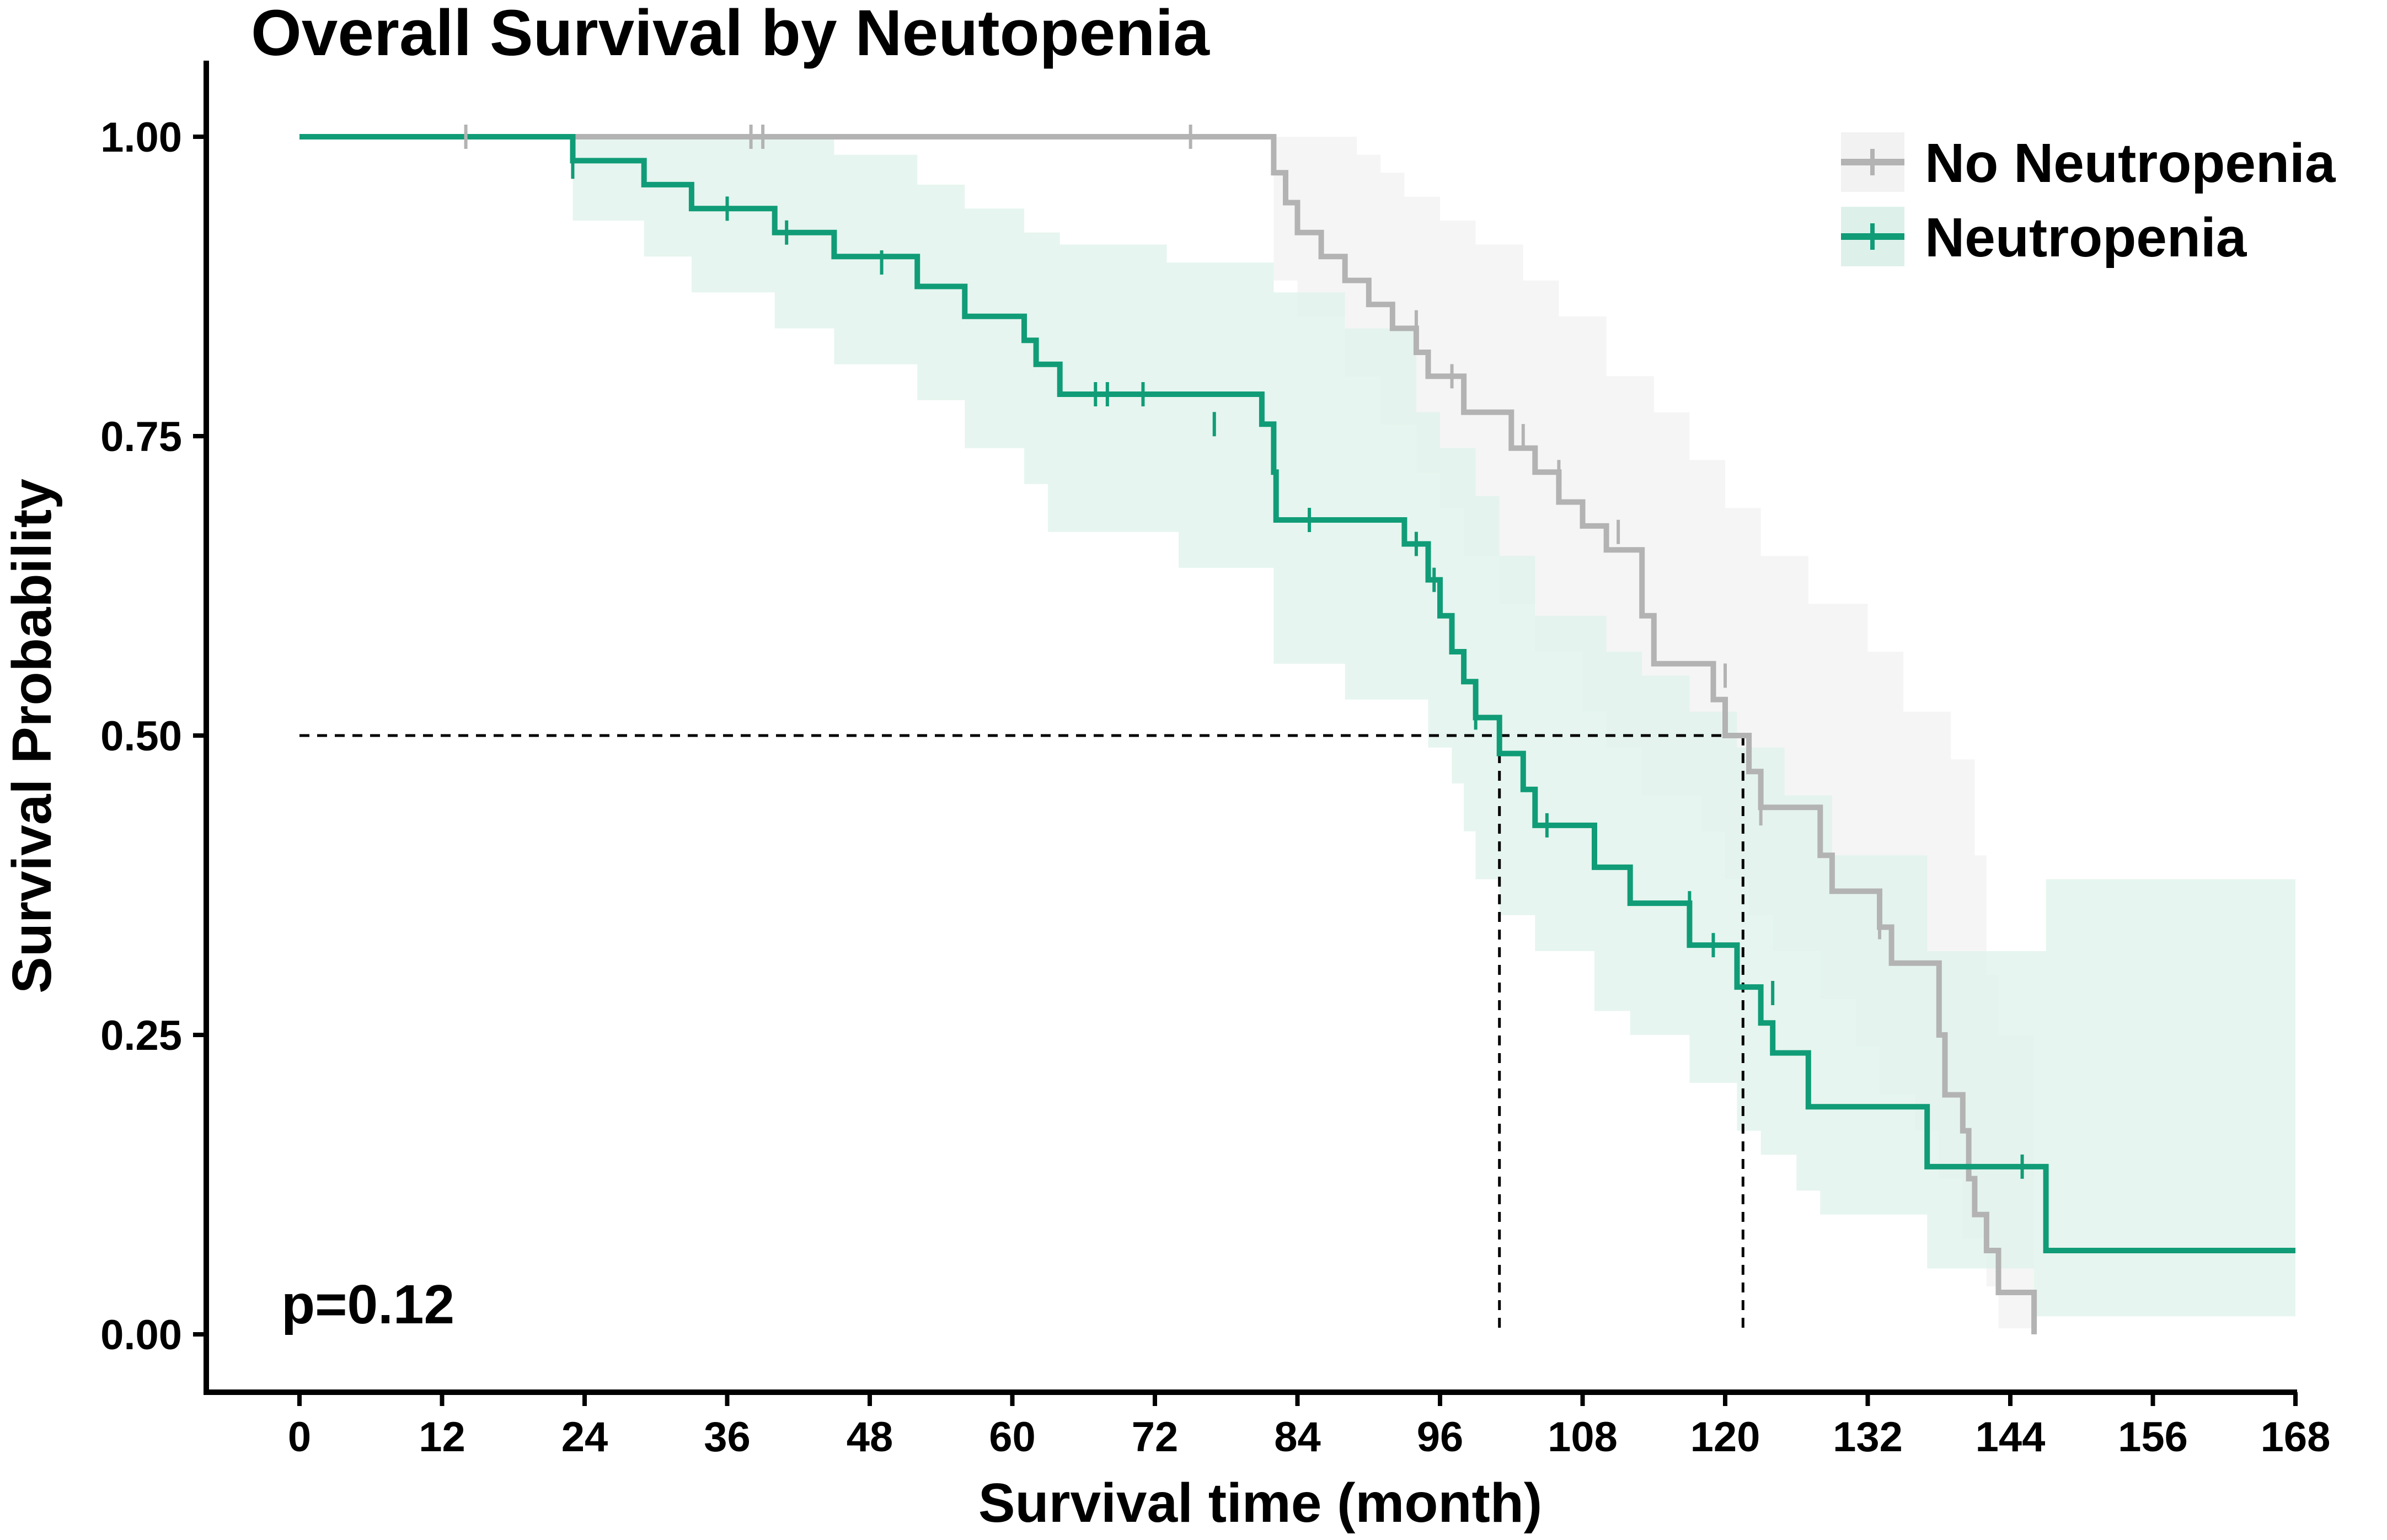 This screenshot has height=1540, width=2387. What do you see at coordinates (1440, 1437) in the screenshot?
I see `x-tick-label: 96` at bounding box center [1440, 1437].